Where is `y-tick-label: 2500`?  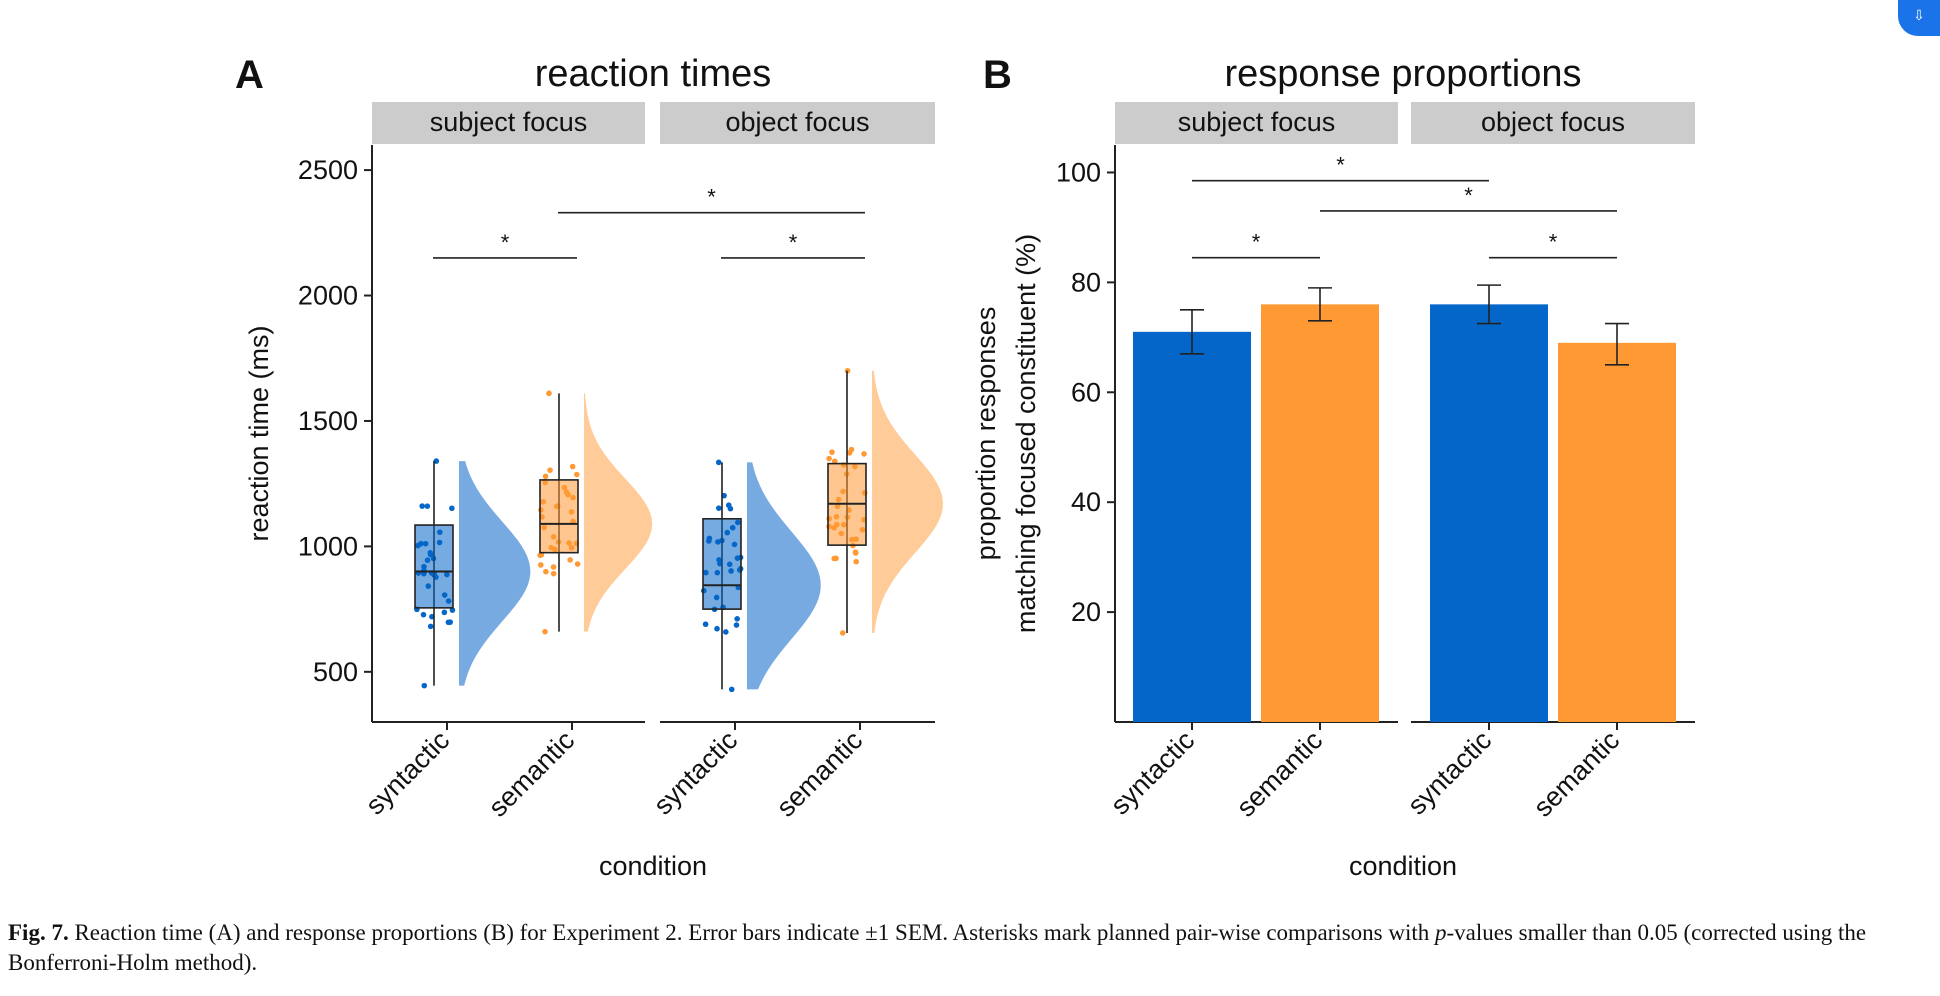 y-tick-label: 2500 is located at coordinates (328, 170).